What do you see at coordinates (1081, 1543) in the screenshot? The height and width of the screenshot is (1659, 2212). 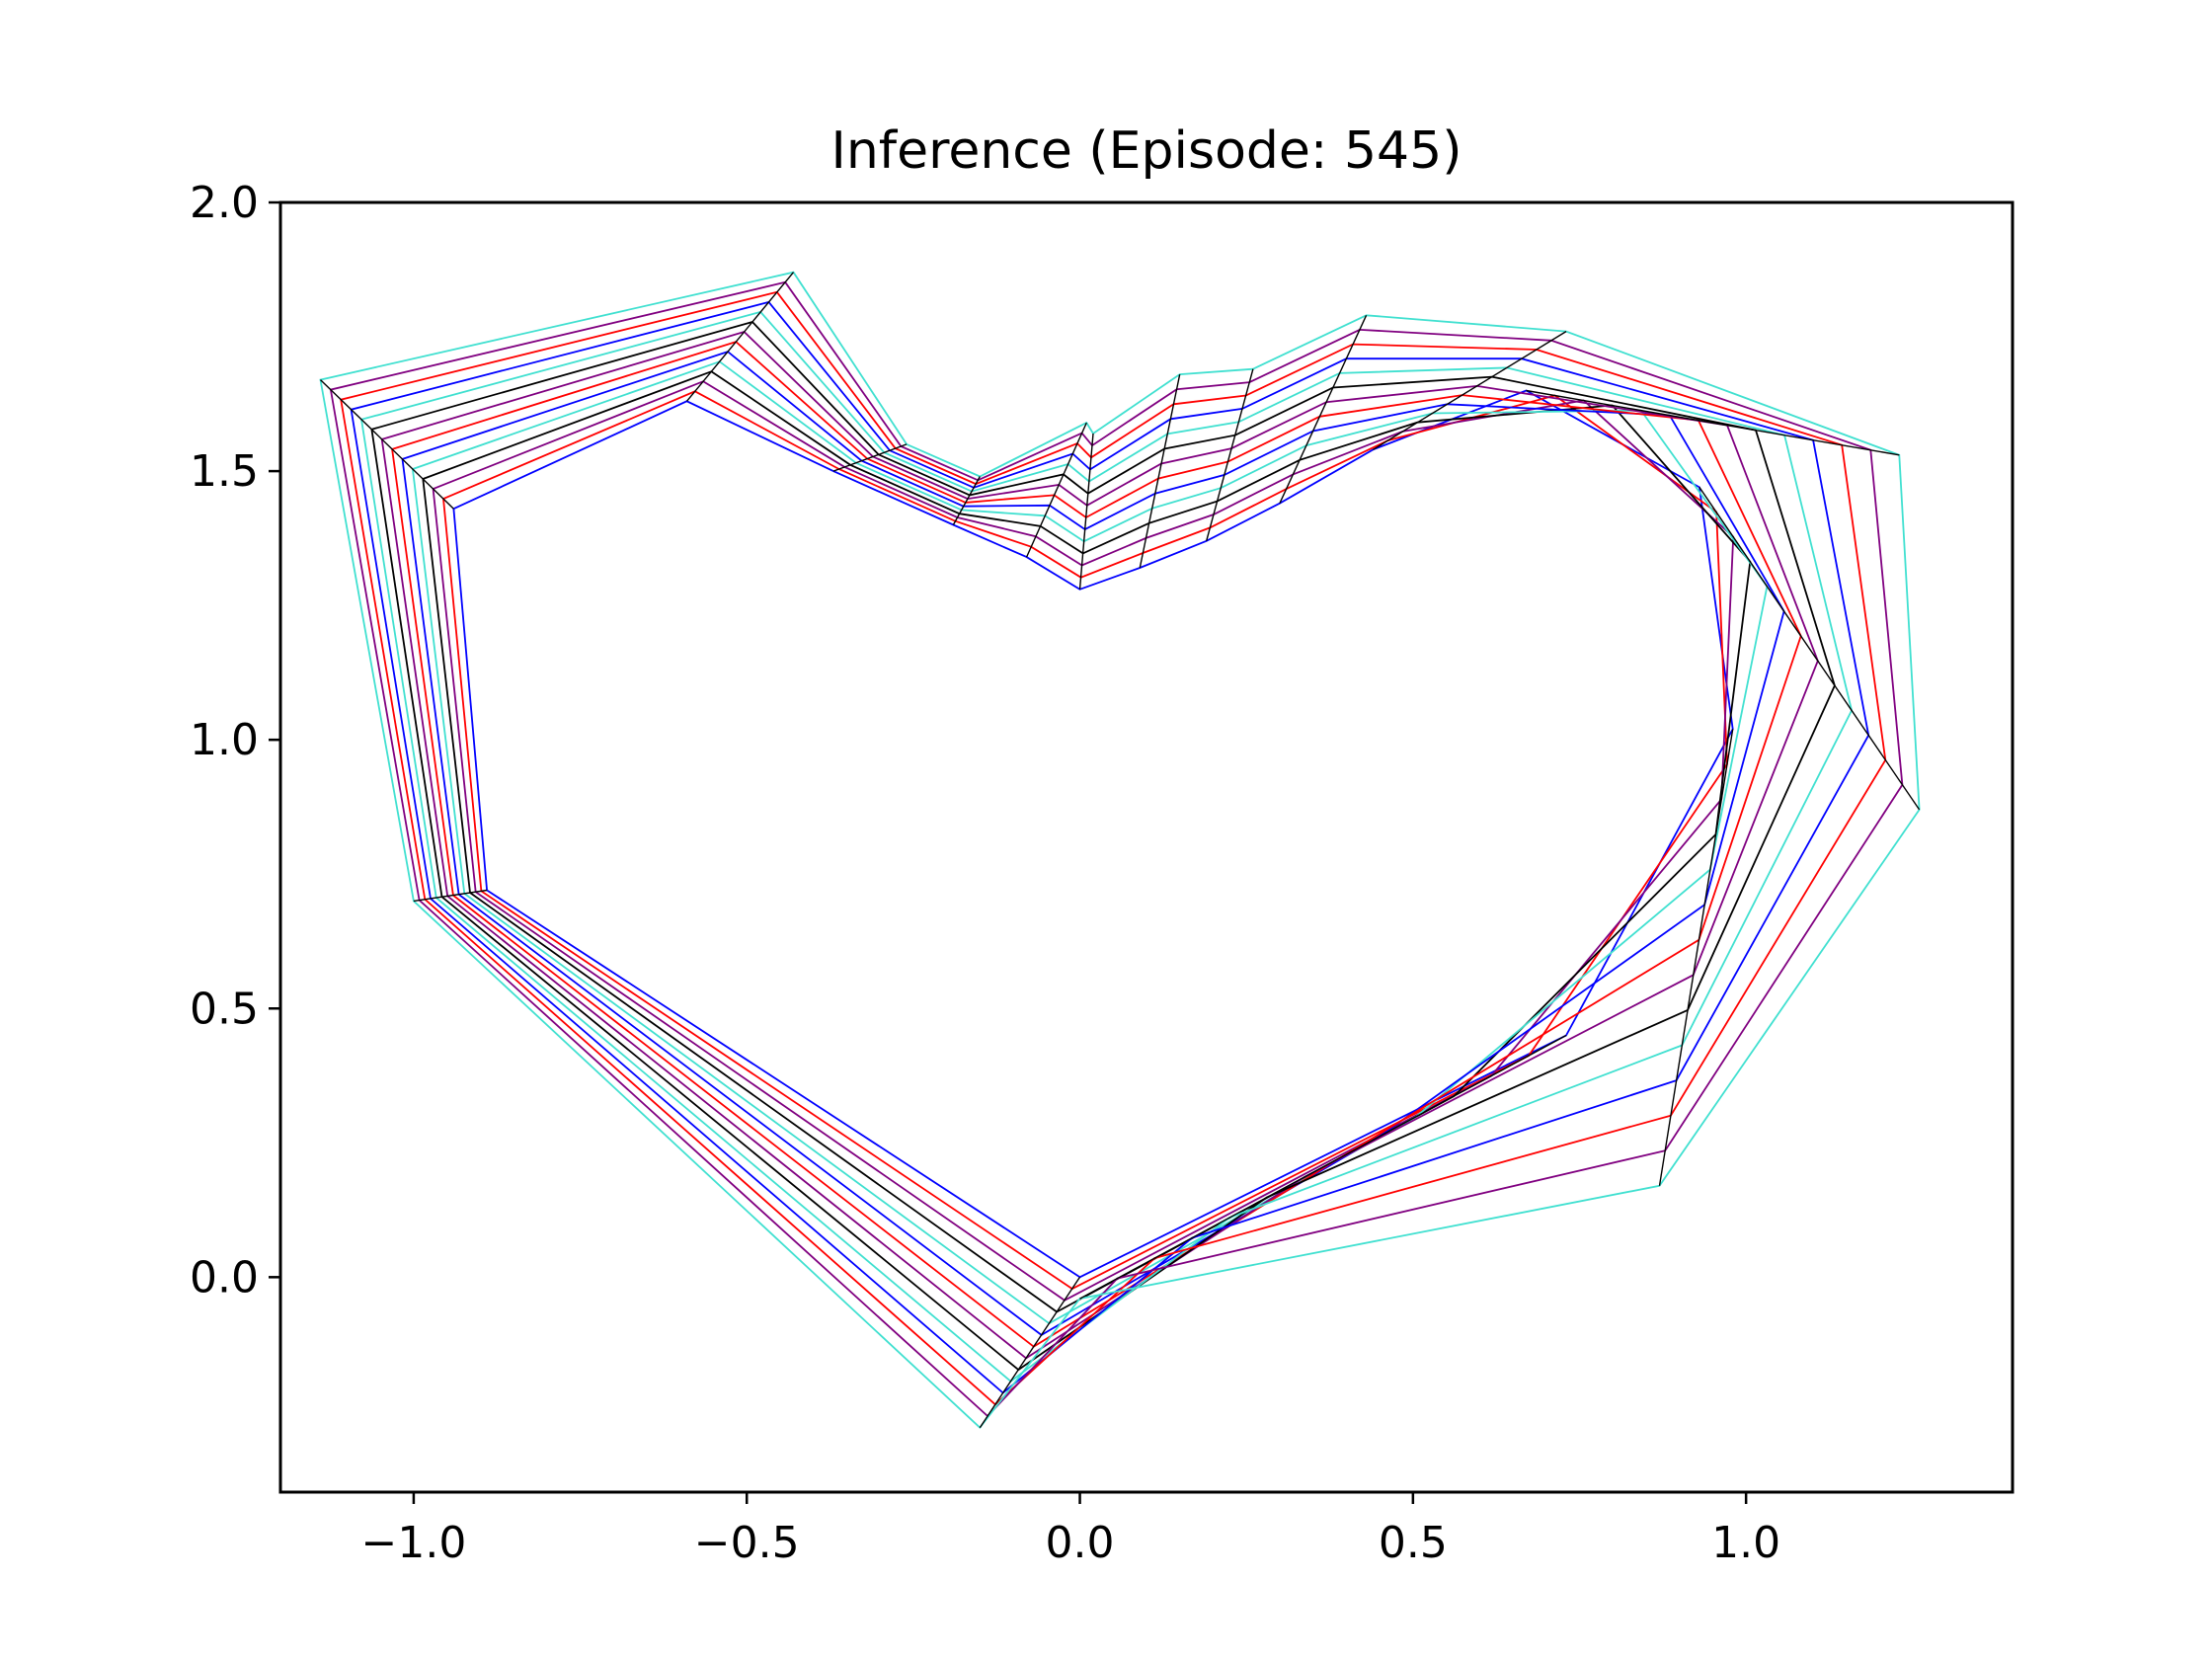 I see `x-tick-label: 0.0` at bounding box center [1081, 1543].